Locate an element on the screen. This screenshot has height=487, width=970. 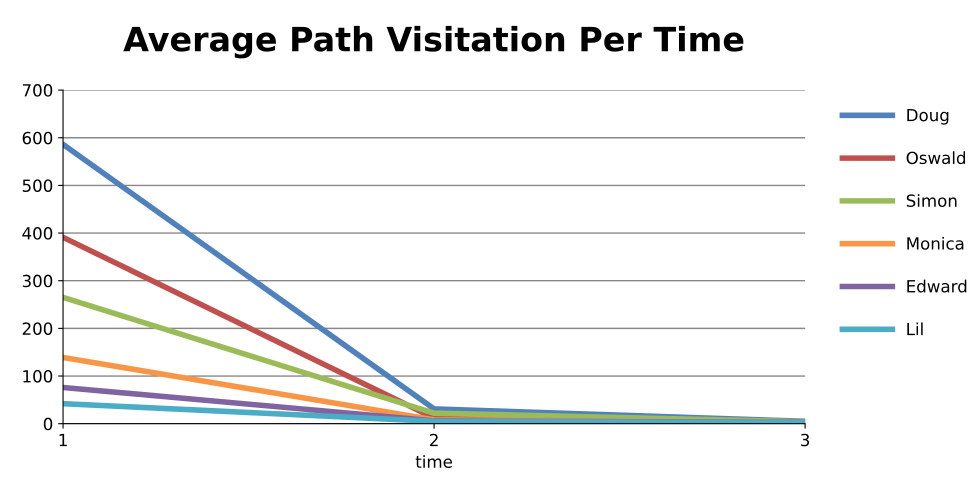
y-tick-label: 300 is located at coordinates (37, 281).